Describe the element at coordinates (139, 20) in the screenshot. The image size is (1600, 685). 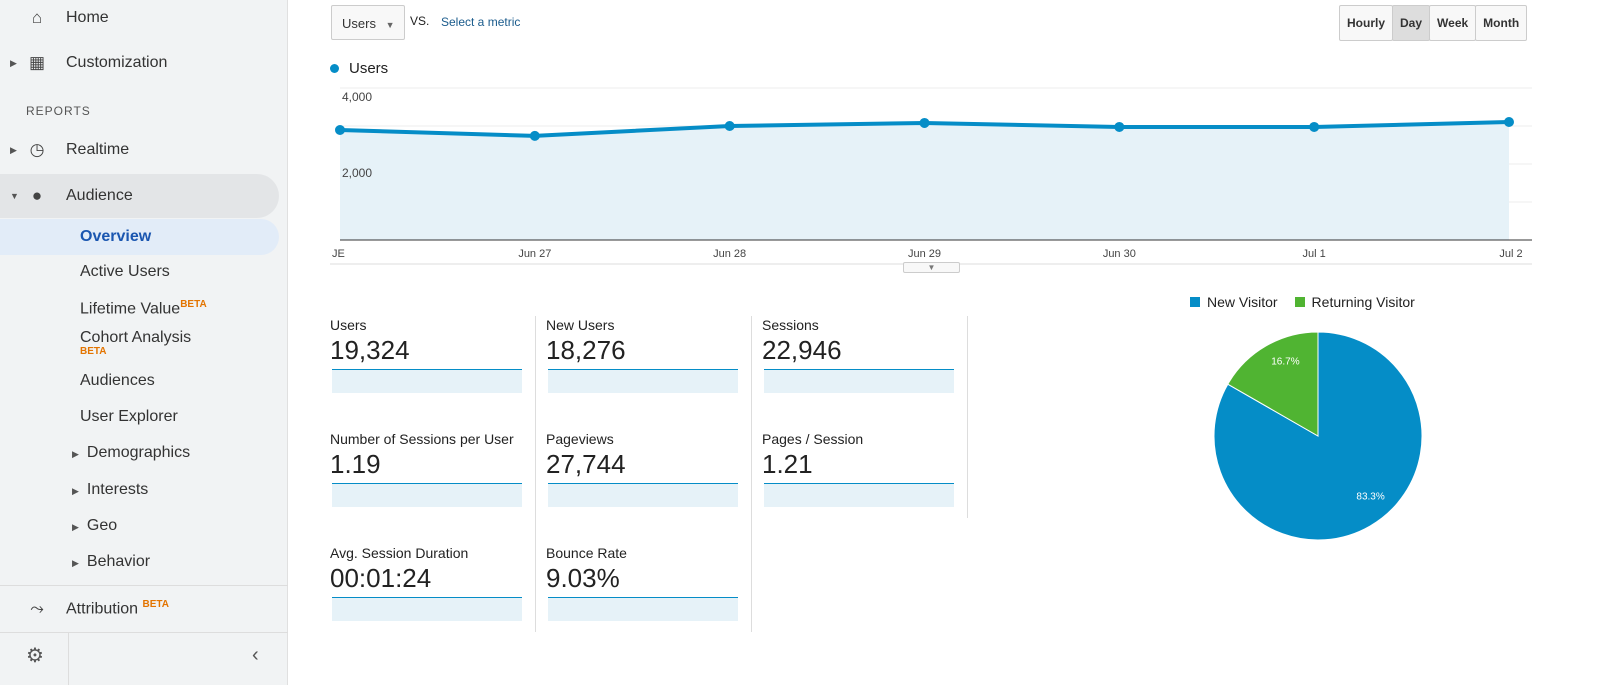
I see `nav-home: ⌂ Home` at that location.